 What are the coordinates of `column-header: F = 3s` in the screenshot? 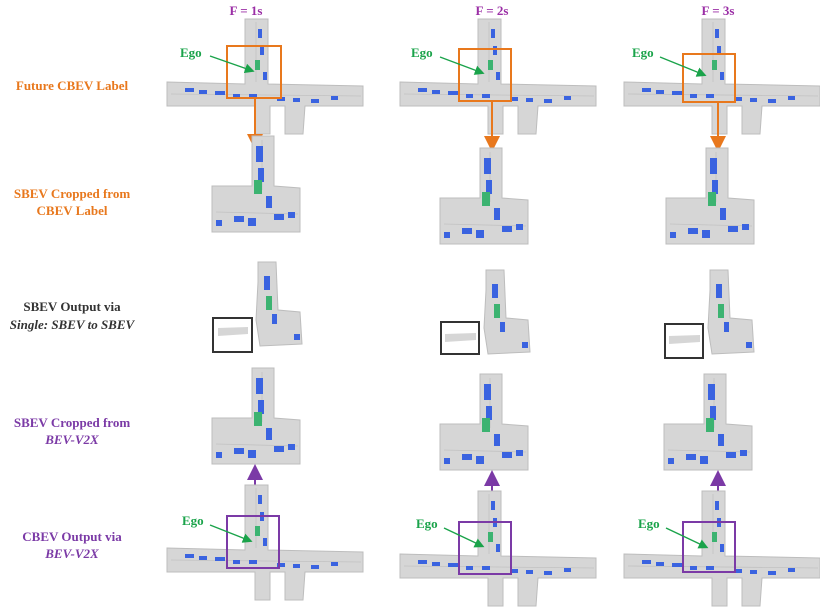 It's located at (718, 10).